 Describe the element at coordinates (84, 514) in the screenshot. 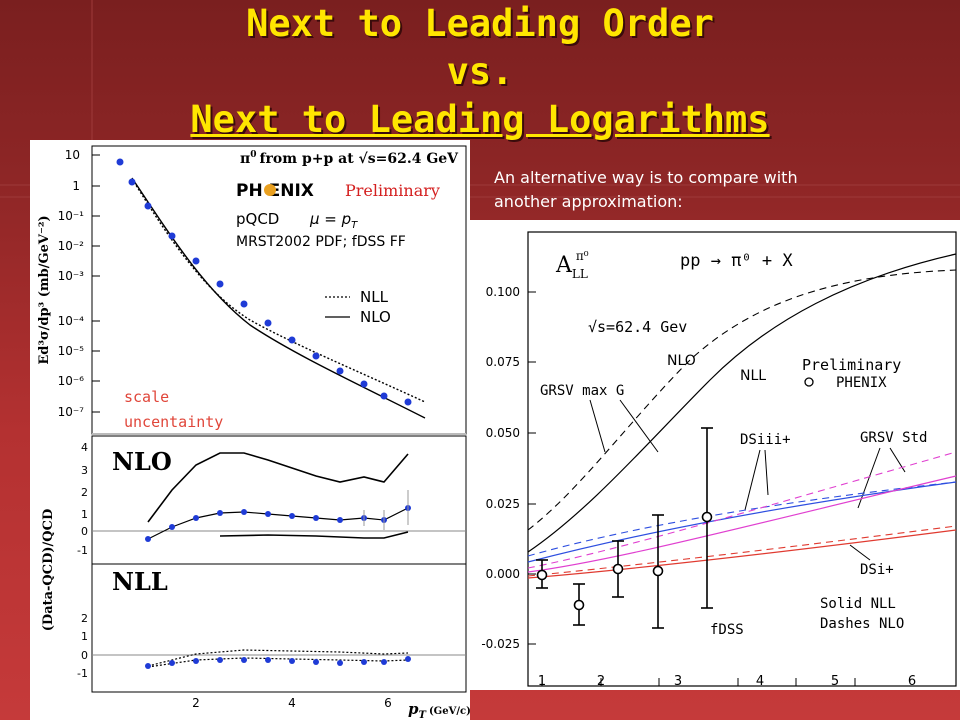

I see `ytick-mid-3: 1` at that location.